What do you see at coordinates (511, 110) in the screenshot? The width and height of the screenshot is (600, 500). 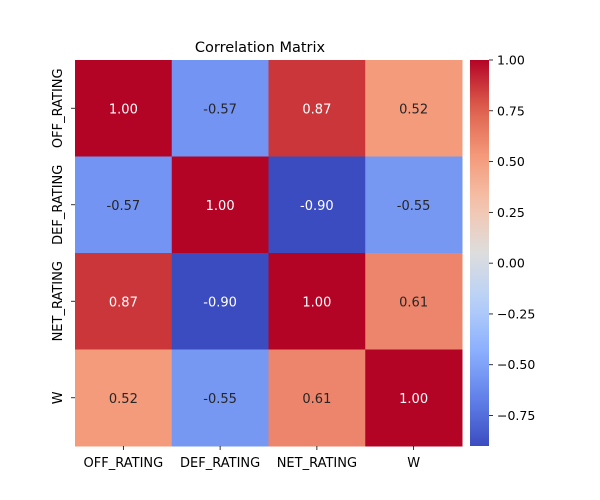 I see `colorbar-tick-label: 0.75` at bounding box center [511, 110].